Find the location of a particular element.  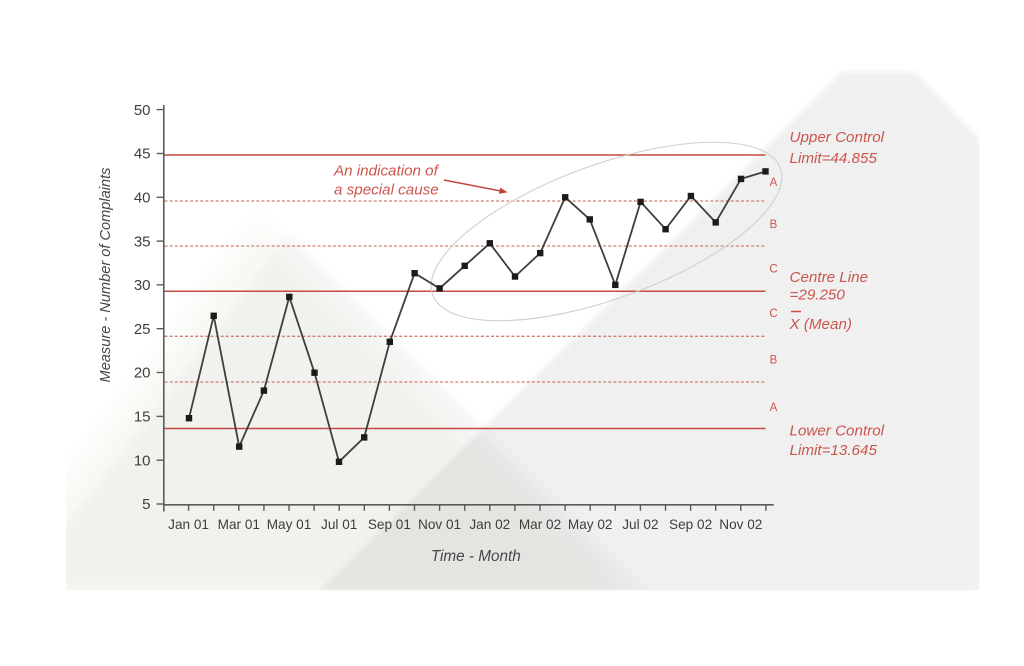

svg-text: Nov 01 is located at coordinates (439, 524).